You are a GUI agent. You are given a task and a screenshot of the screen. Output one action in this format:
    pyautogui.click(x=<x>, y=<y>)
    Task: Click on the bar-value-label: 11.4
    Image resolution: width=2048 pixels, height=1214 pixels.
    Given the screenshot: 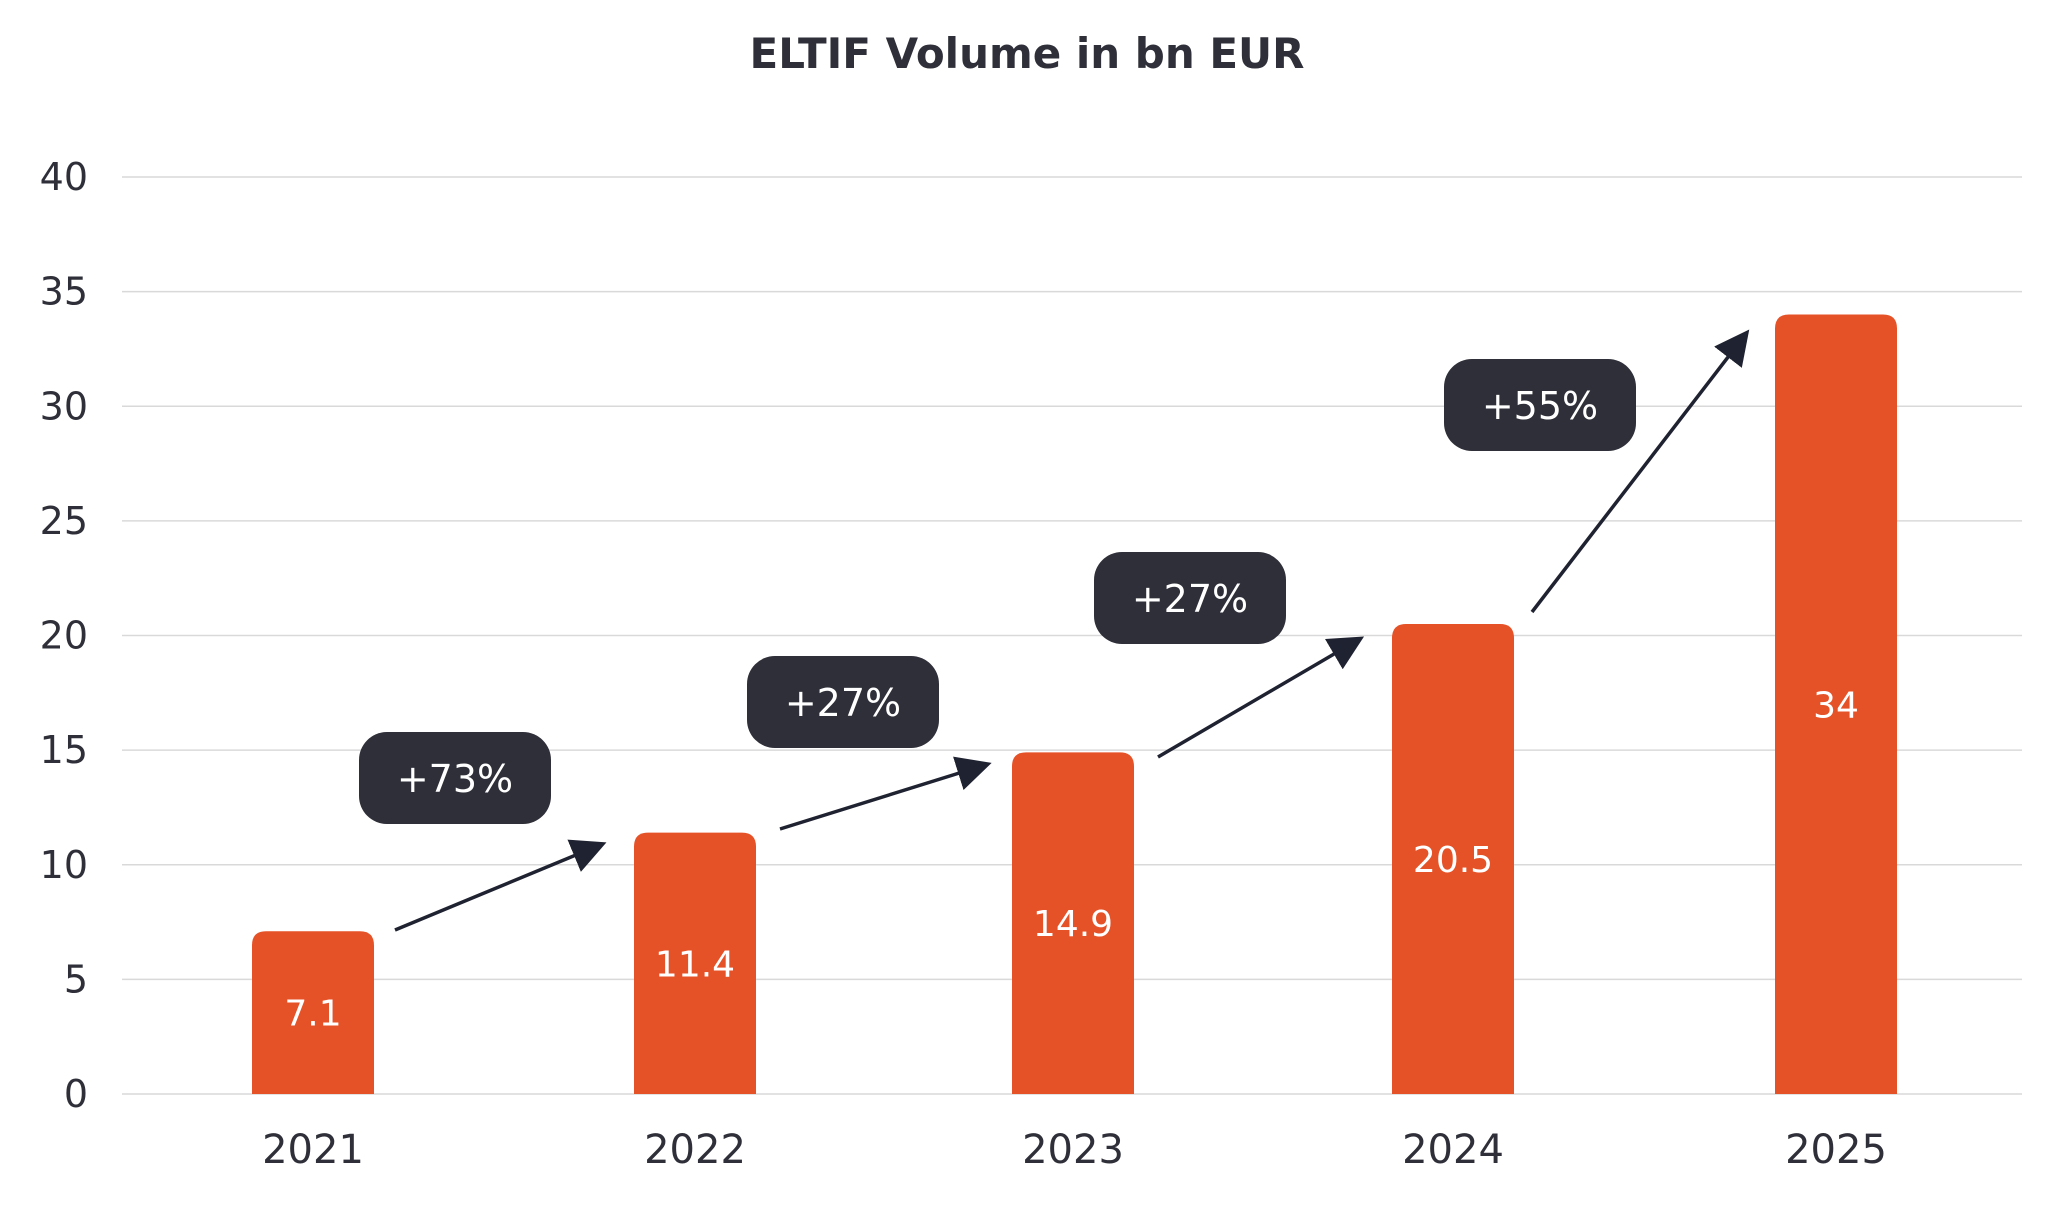 What is the action you would take?
    pyautogui.click(x=695, y=964)
    